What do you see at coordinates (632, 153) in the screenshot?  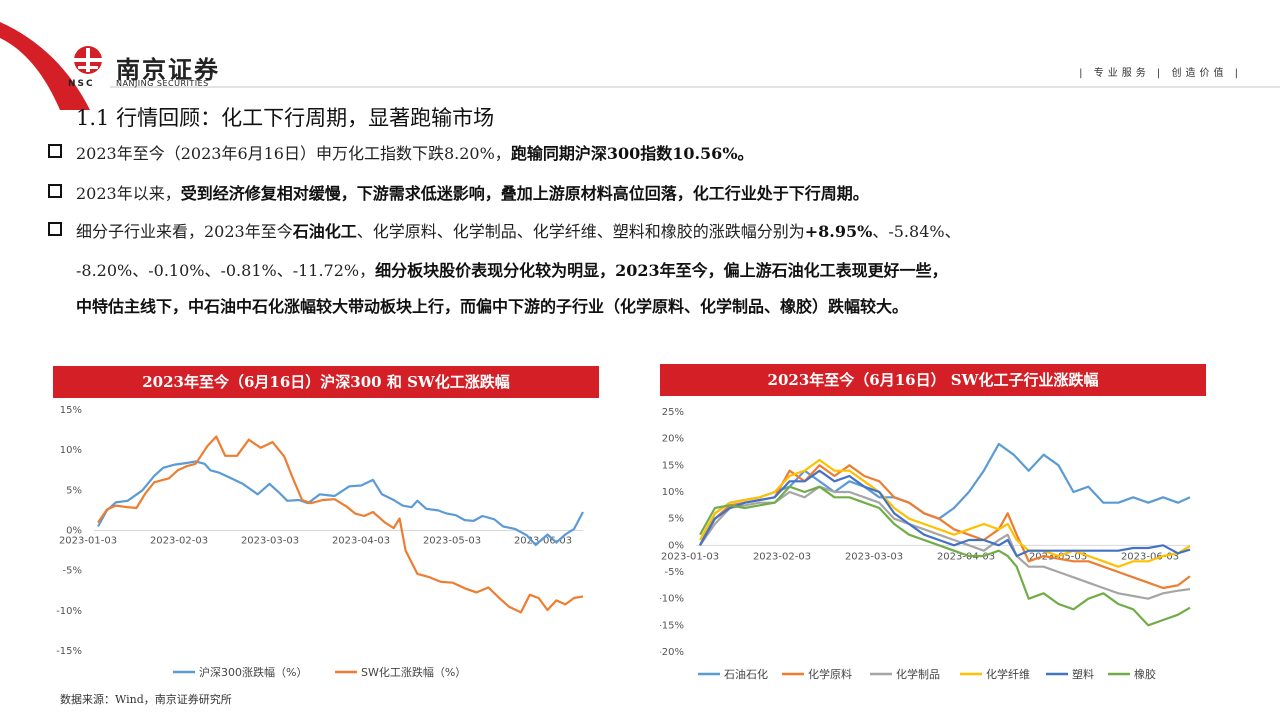 I see `bullet-1-emphasis: 跑输同期沪深300指数10.56%。` at bounding box center [632, 153].